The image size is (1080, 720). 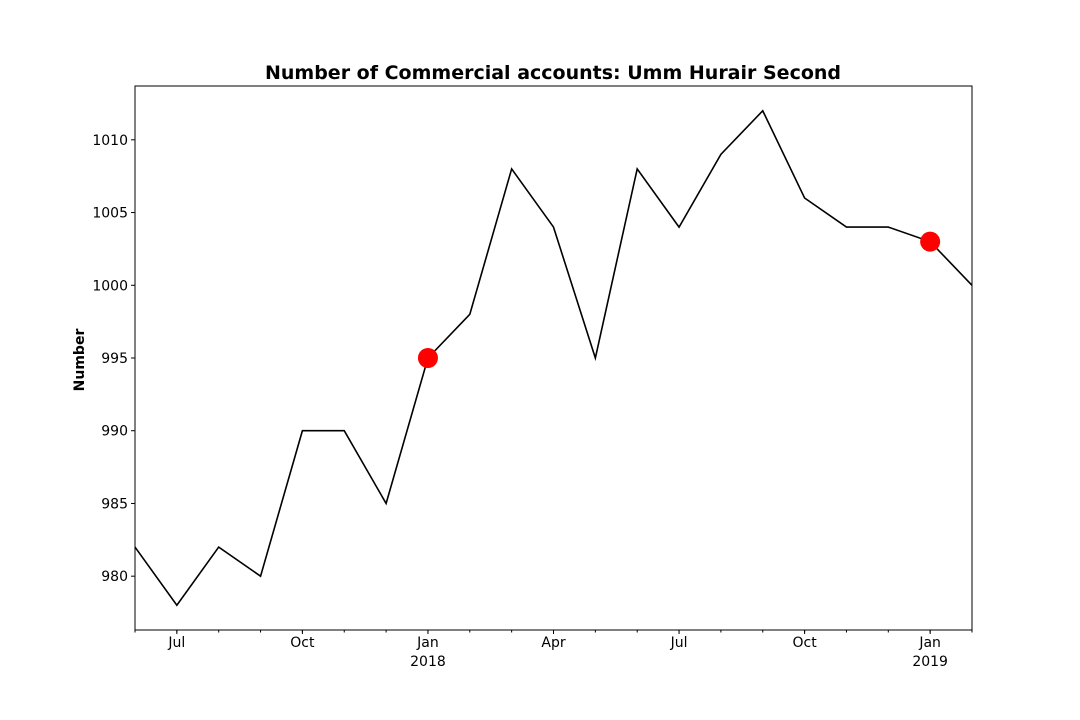 I want to click on y-tick-label: 1000, so click(x=110, y=286).